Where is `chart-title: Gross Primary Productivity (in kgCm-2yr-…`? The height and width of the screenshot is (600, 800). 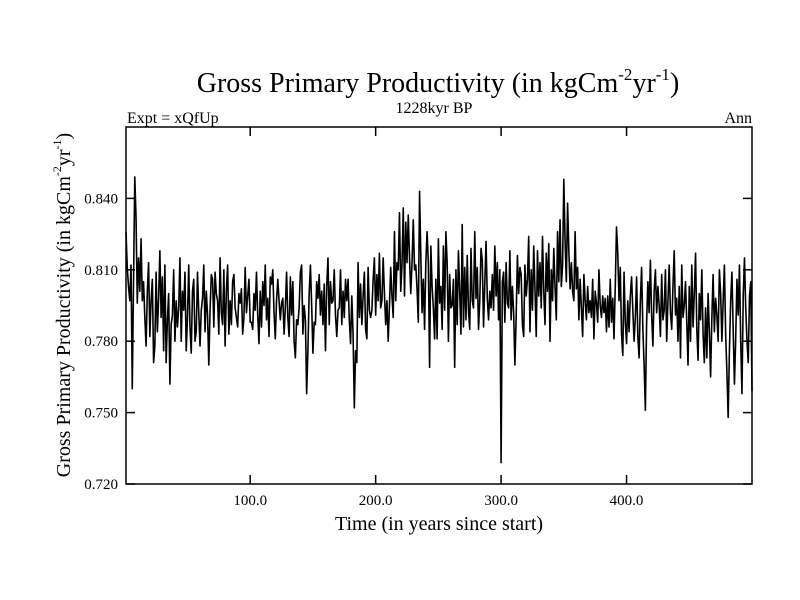 chart-title: Gross Primary Productivity (in kgCm-2yr-… is located at coordinates (438, 82).